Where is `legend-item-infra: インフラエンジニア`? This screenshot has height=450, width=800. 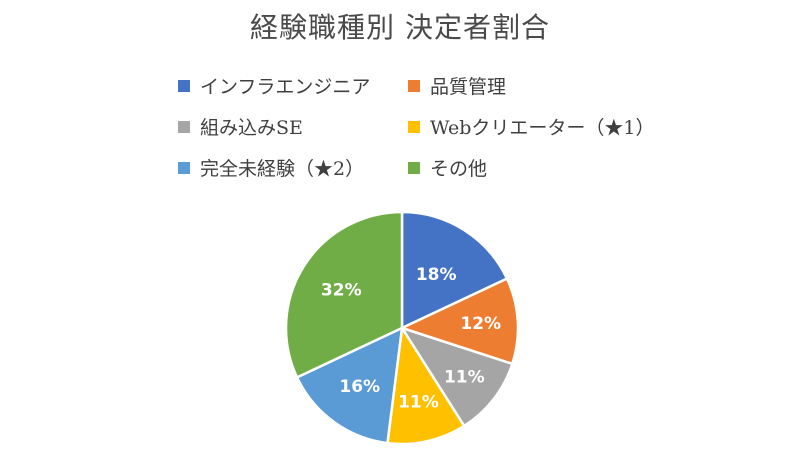 legend-item-infra: インフラエンジニア is located at coordinates (274, 85).